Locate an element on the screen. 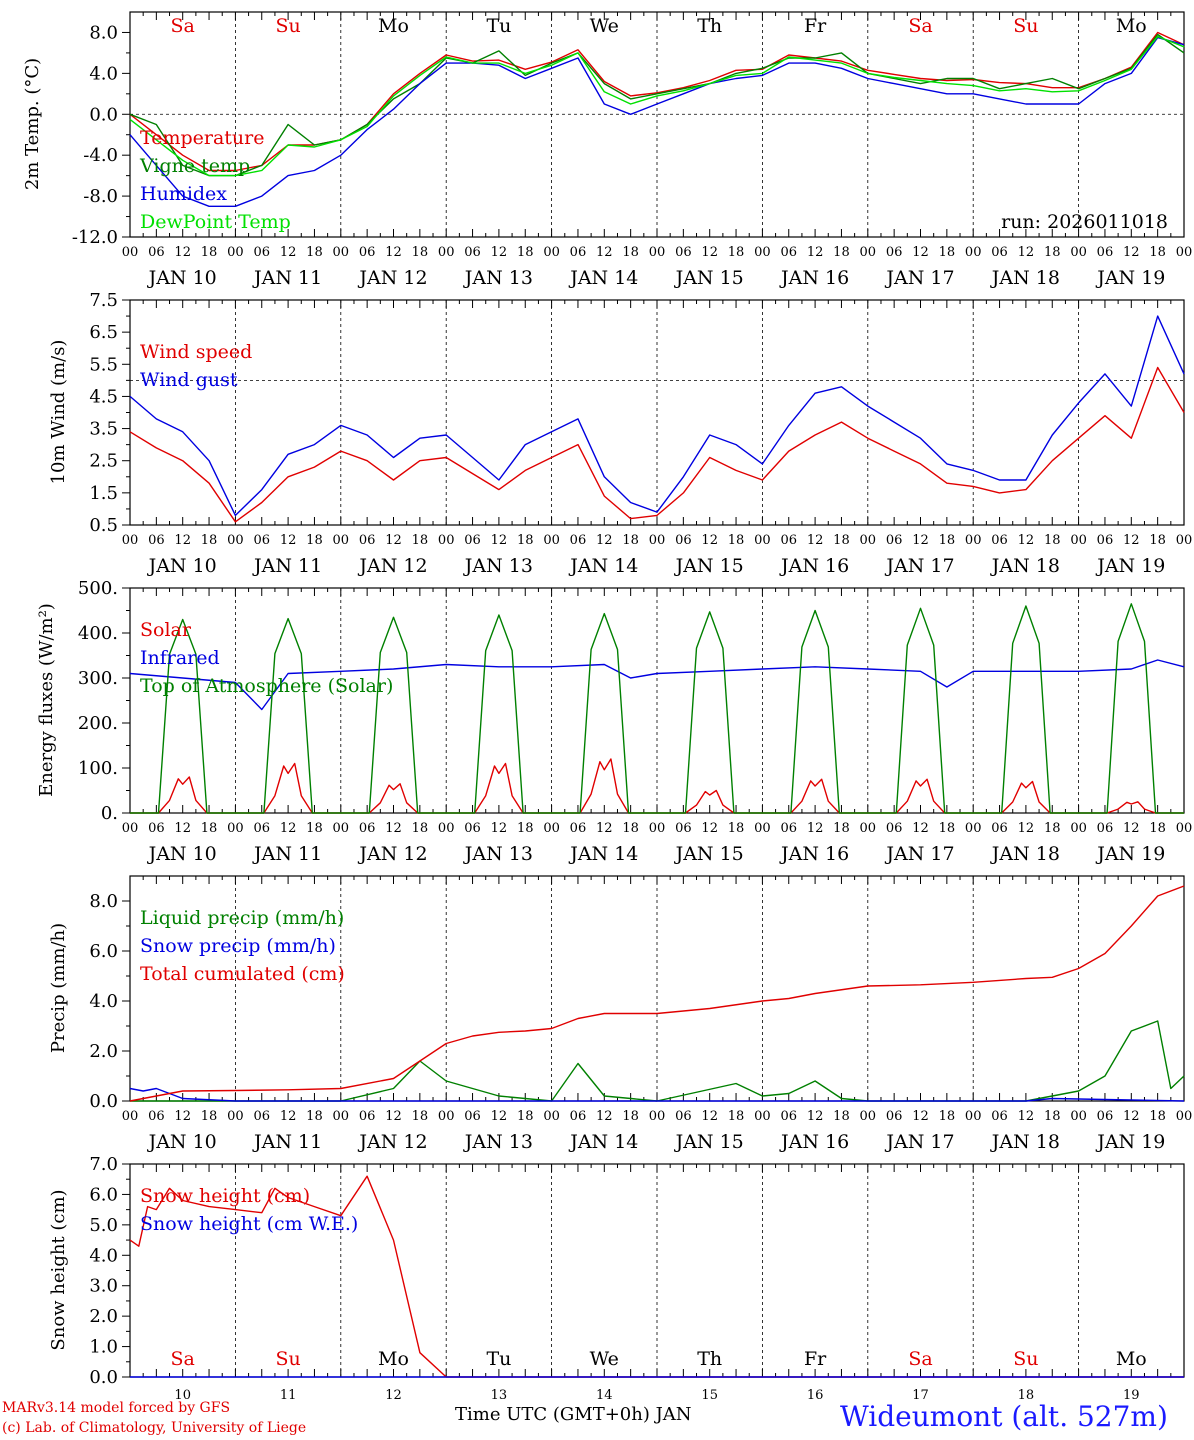 Image resolution: width=1194 pixels, height=1440 pixels. x-day-label: JAN 12 is located at coordinates (392, 1142).